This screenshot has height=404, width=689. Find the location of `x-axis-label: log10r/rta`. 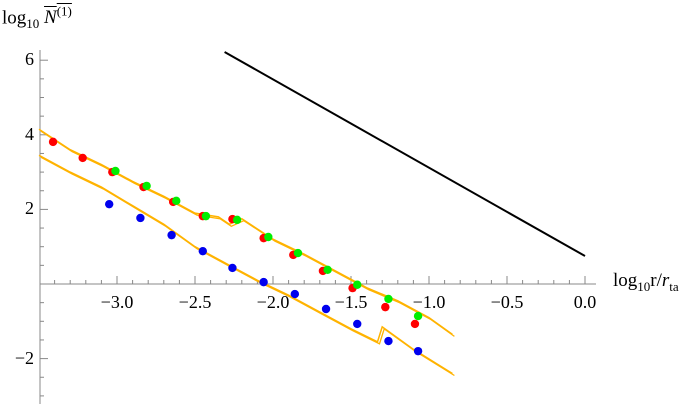

x-axis-label: log10r/rta is located at coordinates (646, 282).